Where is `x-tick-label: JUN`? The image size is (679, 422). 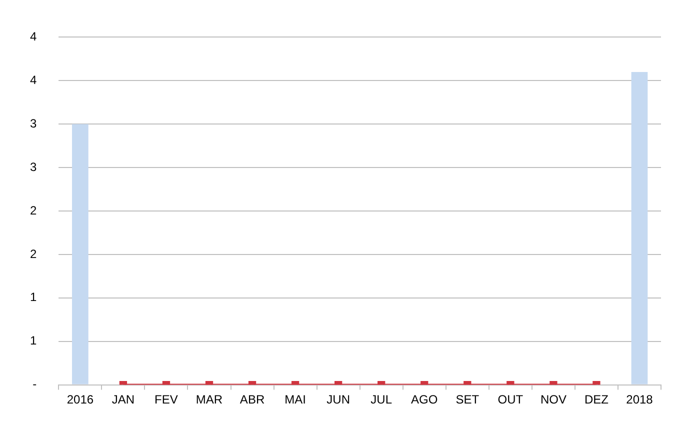
x-tick-label: JUN is located at coordinates (338, 399).